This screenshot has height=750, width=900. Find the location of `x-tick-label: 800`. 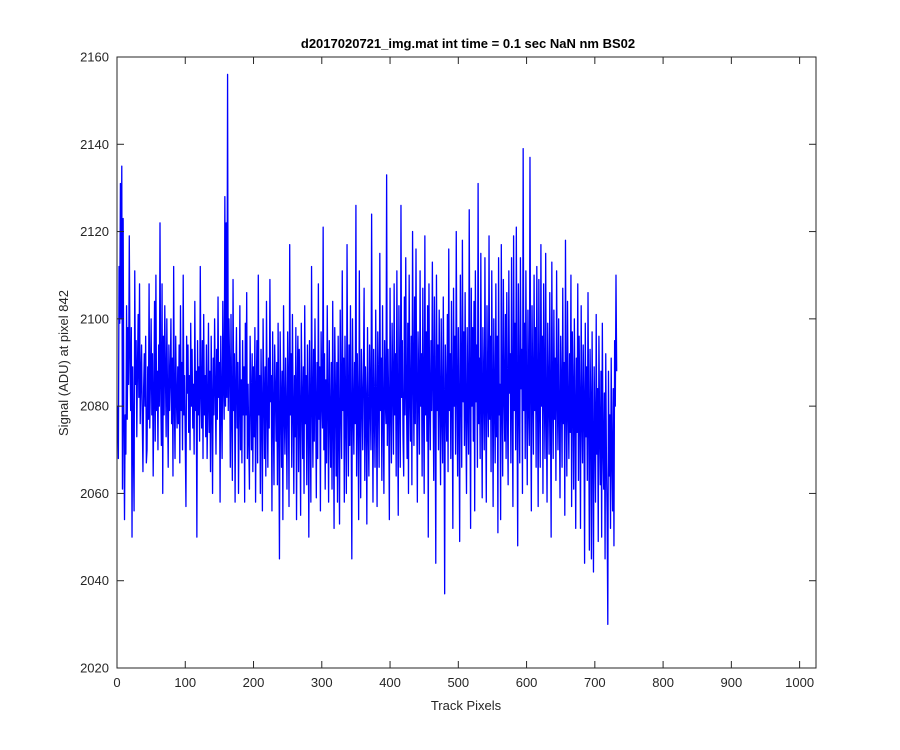

x-tick-label: 800 is located at coordinates (663, 682).